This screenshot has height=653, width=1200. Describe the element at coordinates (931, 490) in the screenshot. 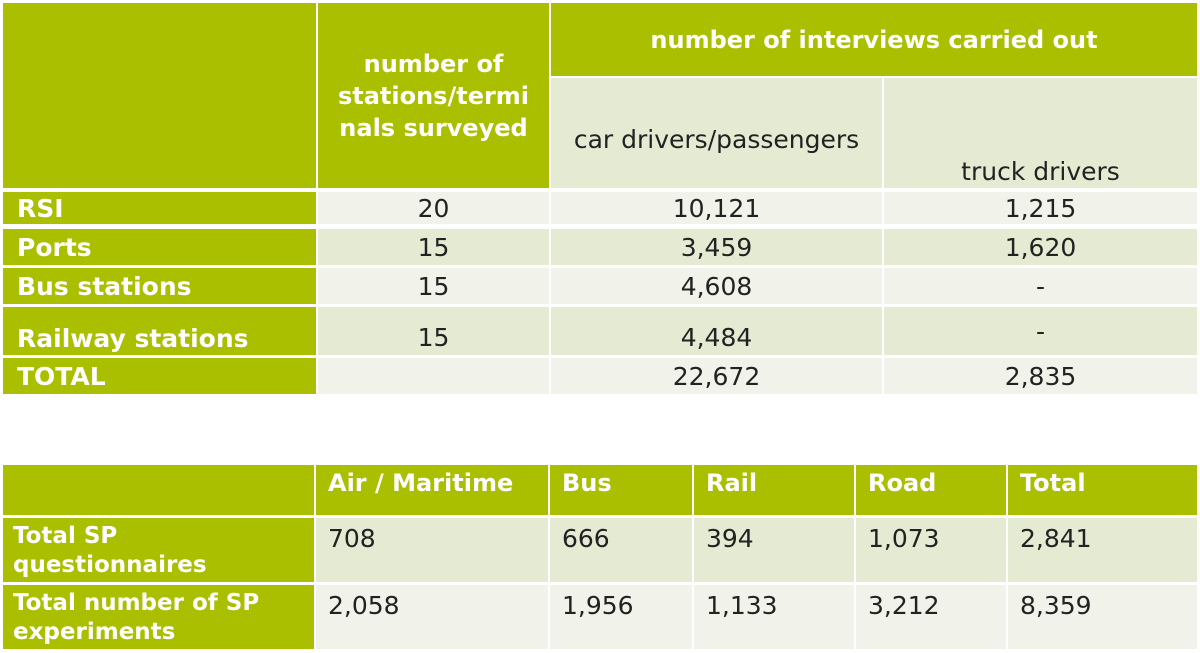

I see `sp-column-header: Road` at that location.